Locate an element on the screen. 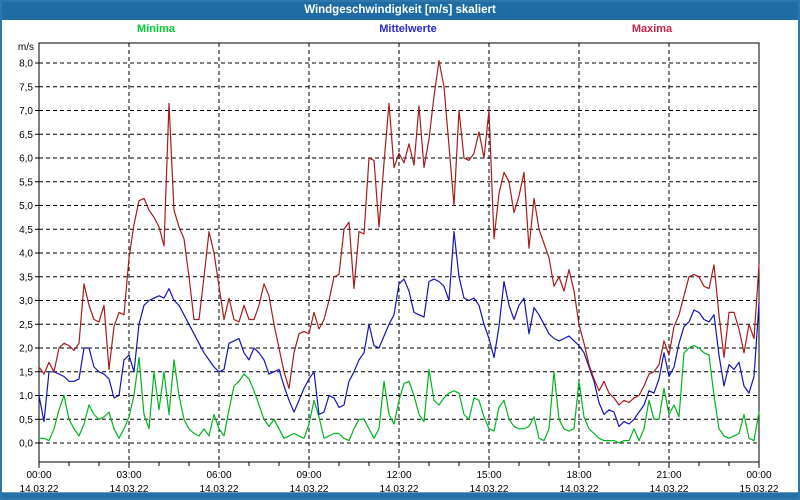 Image resolution: width=800 pixels, height=500 pixels. y-axis-unit-label: m/s is located at coordinates (26, 47).